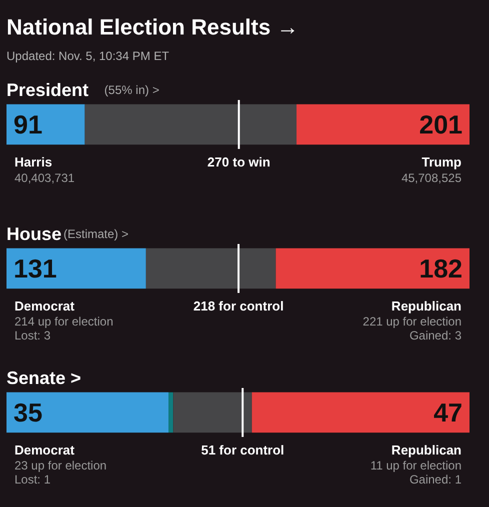 The image size is (489, 507). What do you see at coordinates (28, 412) in the screenshot?
I see `data-label: 35` at bounding box center [28, 412].